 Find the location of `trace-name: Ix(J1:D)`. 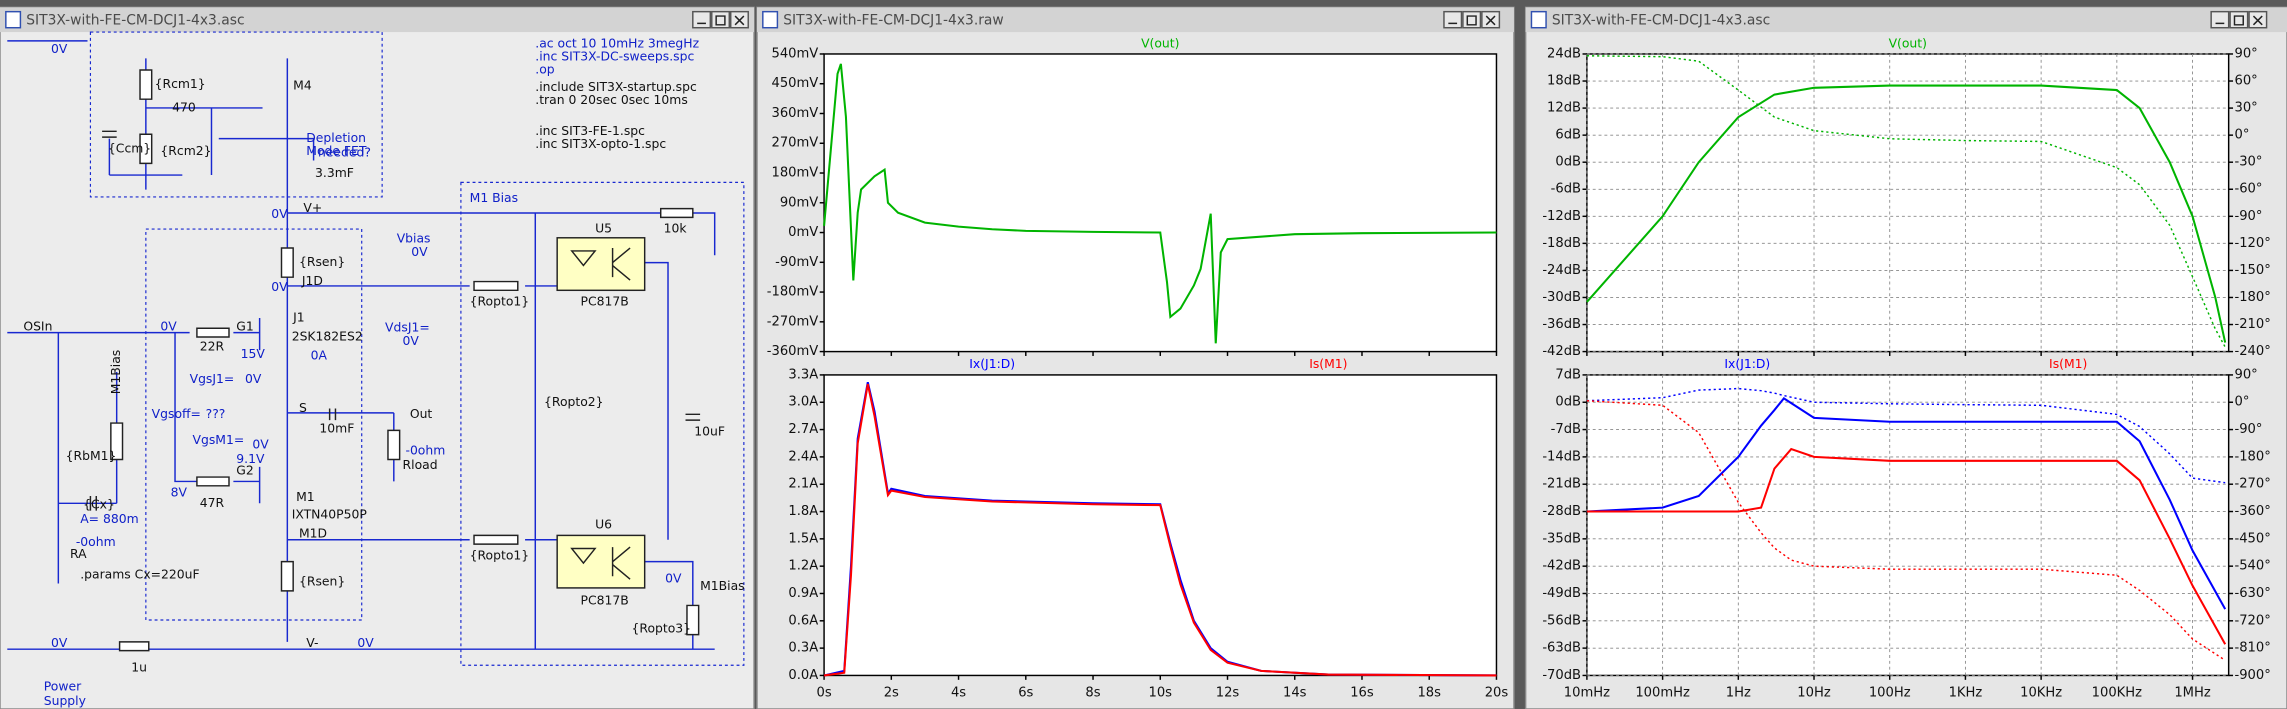

trace-name: Ix(J1:D) is located at coordinates (1747, 363).